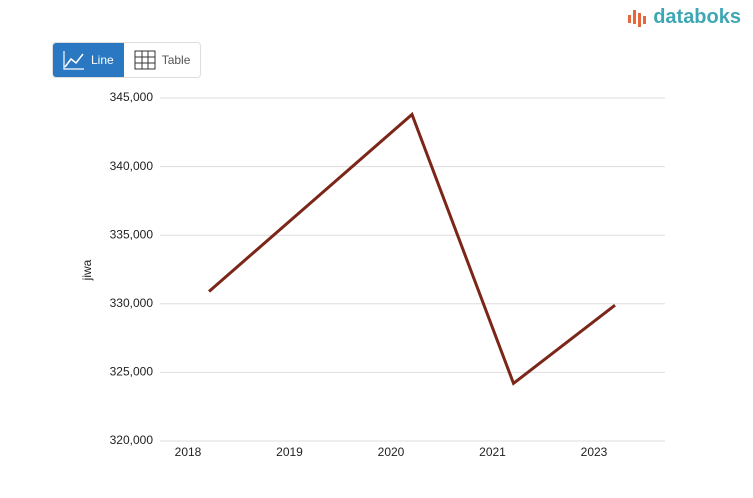 The image size is (753, 498). What do you see at coordinates (132, 440) in the screenshot?
I see `y-tick-label: 320,000` at bounding box center [132, 440].